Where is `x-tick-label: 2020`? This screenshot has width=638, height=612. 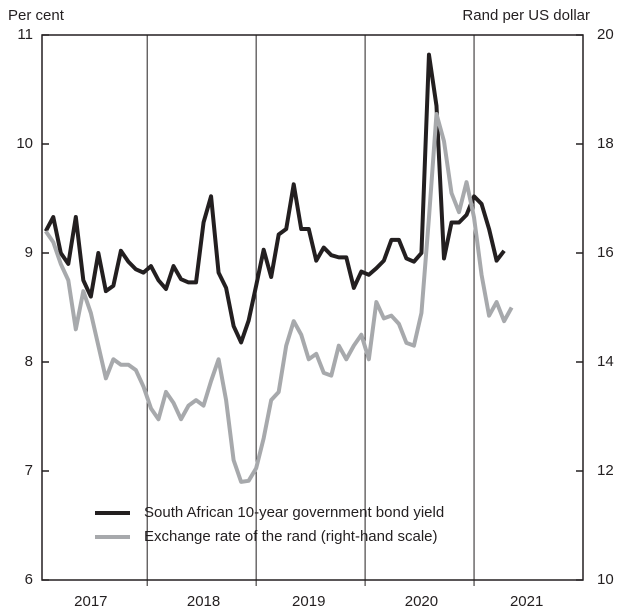 x-tick-label: 2020 is located at coordinates (421, 601).